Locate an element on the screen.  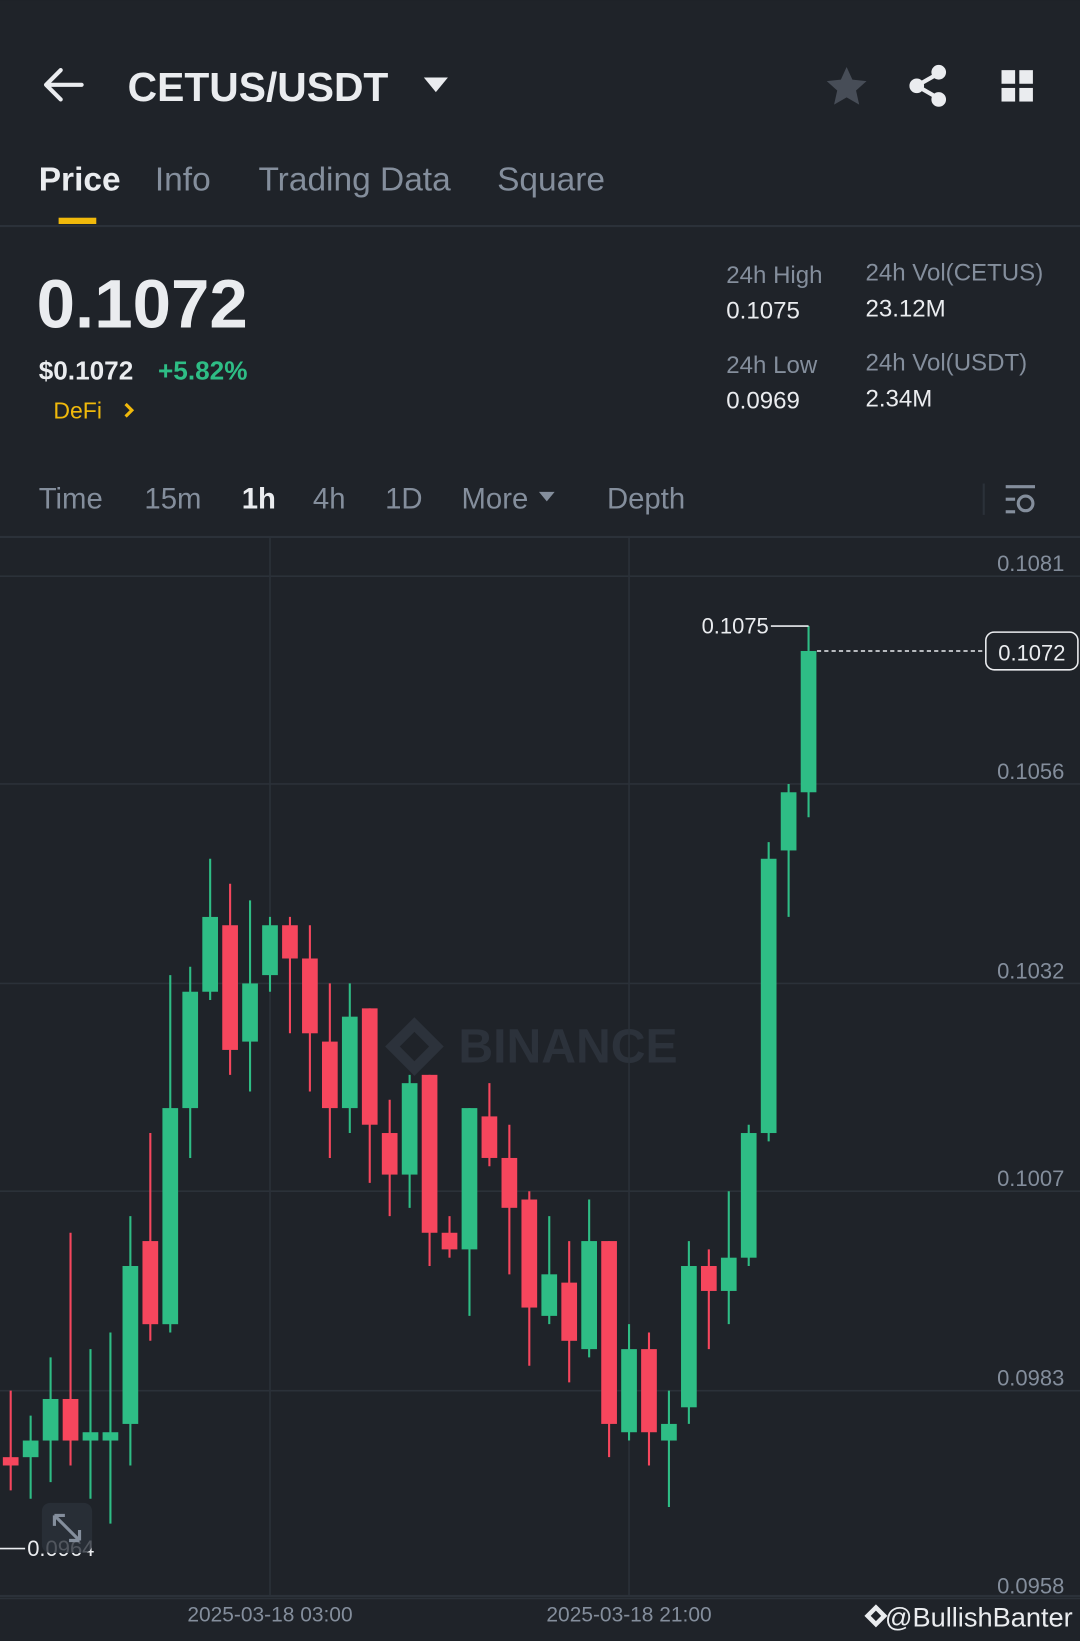
usd-price: $0.1072 is located at coordinates (86, 371).